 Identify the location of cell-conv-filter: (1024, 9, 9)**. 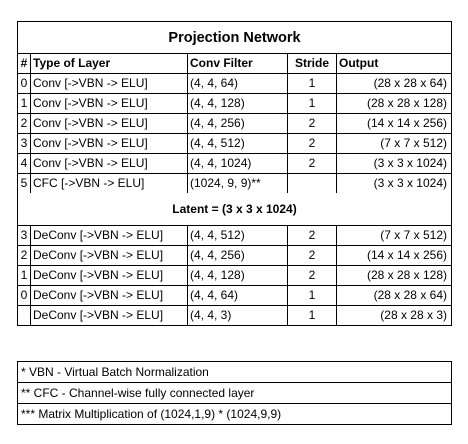
(238, 183).